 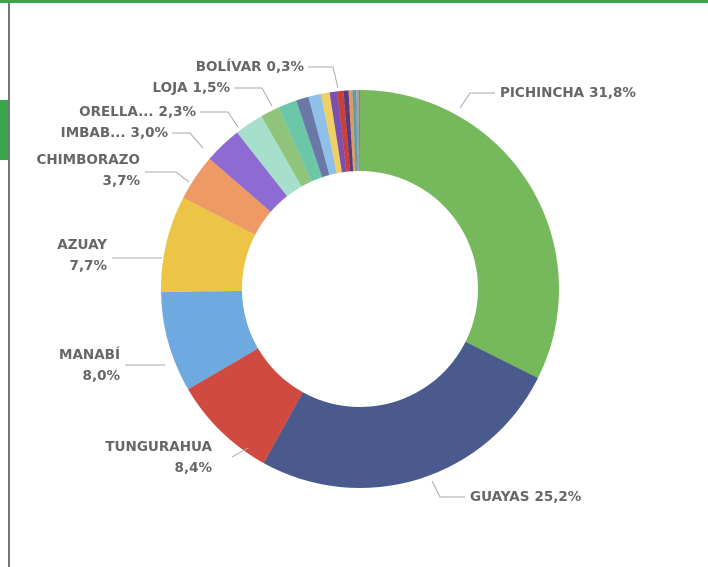 What do you see at coordinates (89, 354) in the screenshot?
I see `slice-label: MANABÍ` at bounding box center [89, 354].